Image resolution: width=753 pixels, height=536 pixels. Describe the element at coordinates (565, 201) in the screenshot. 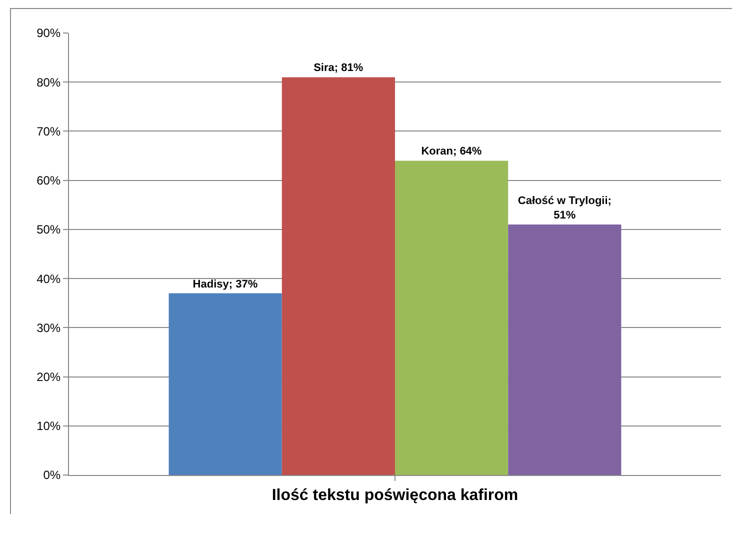

I see `text: Całość w Trylogii;` at that location.